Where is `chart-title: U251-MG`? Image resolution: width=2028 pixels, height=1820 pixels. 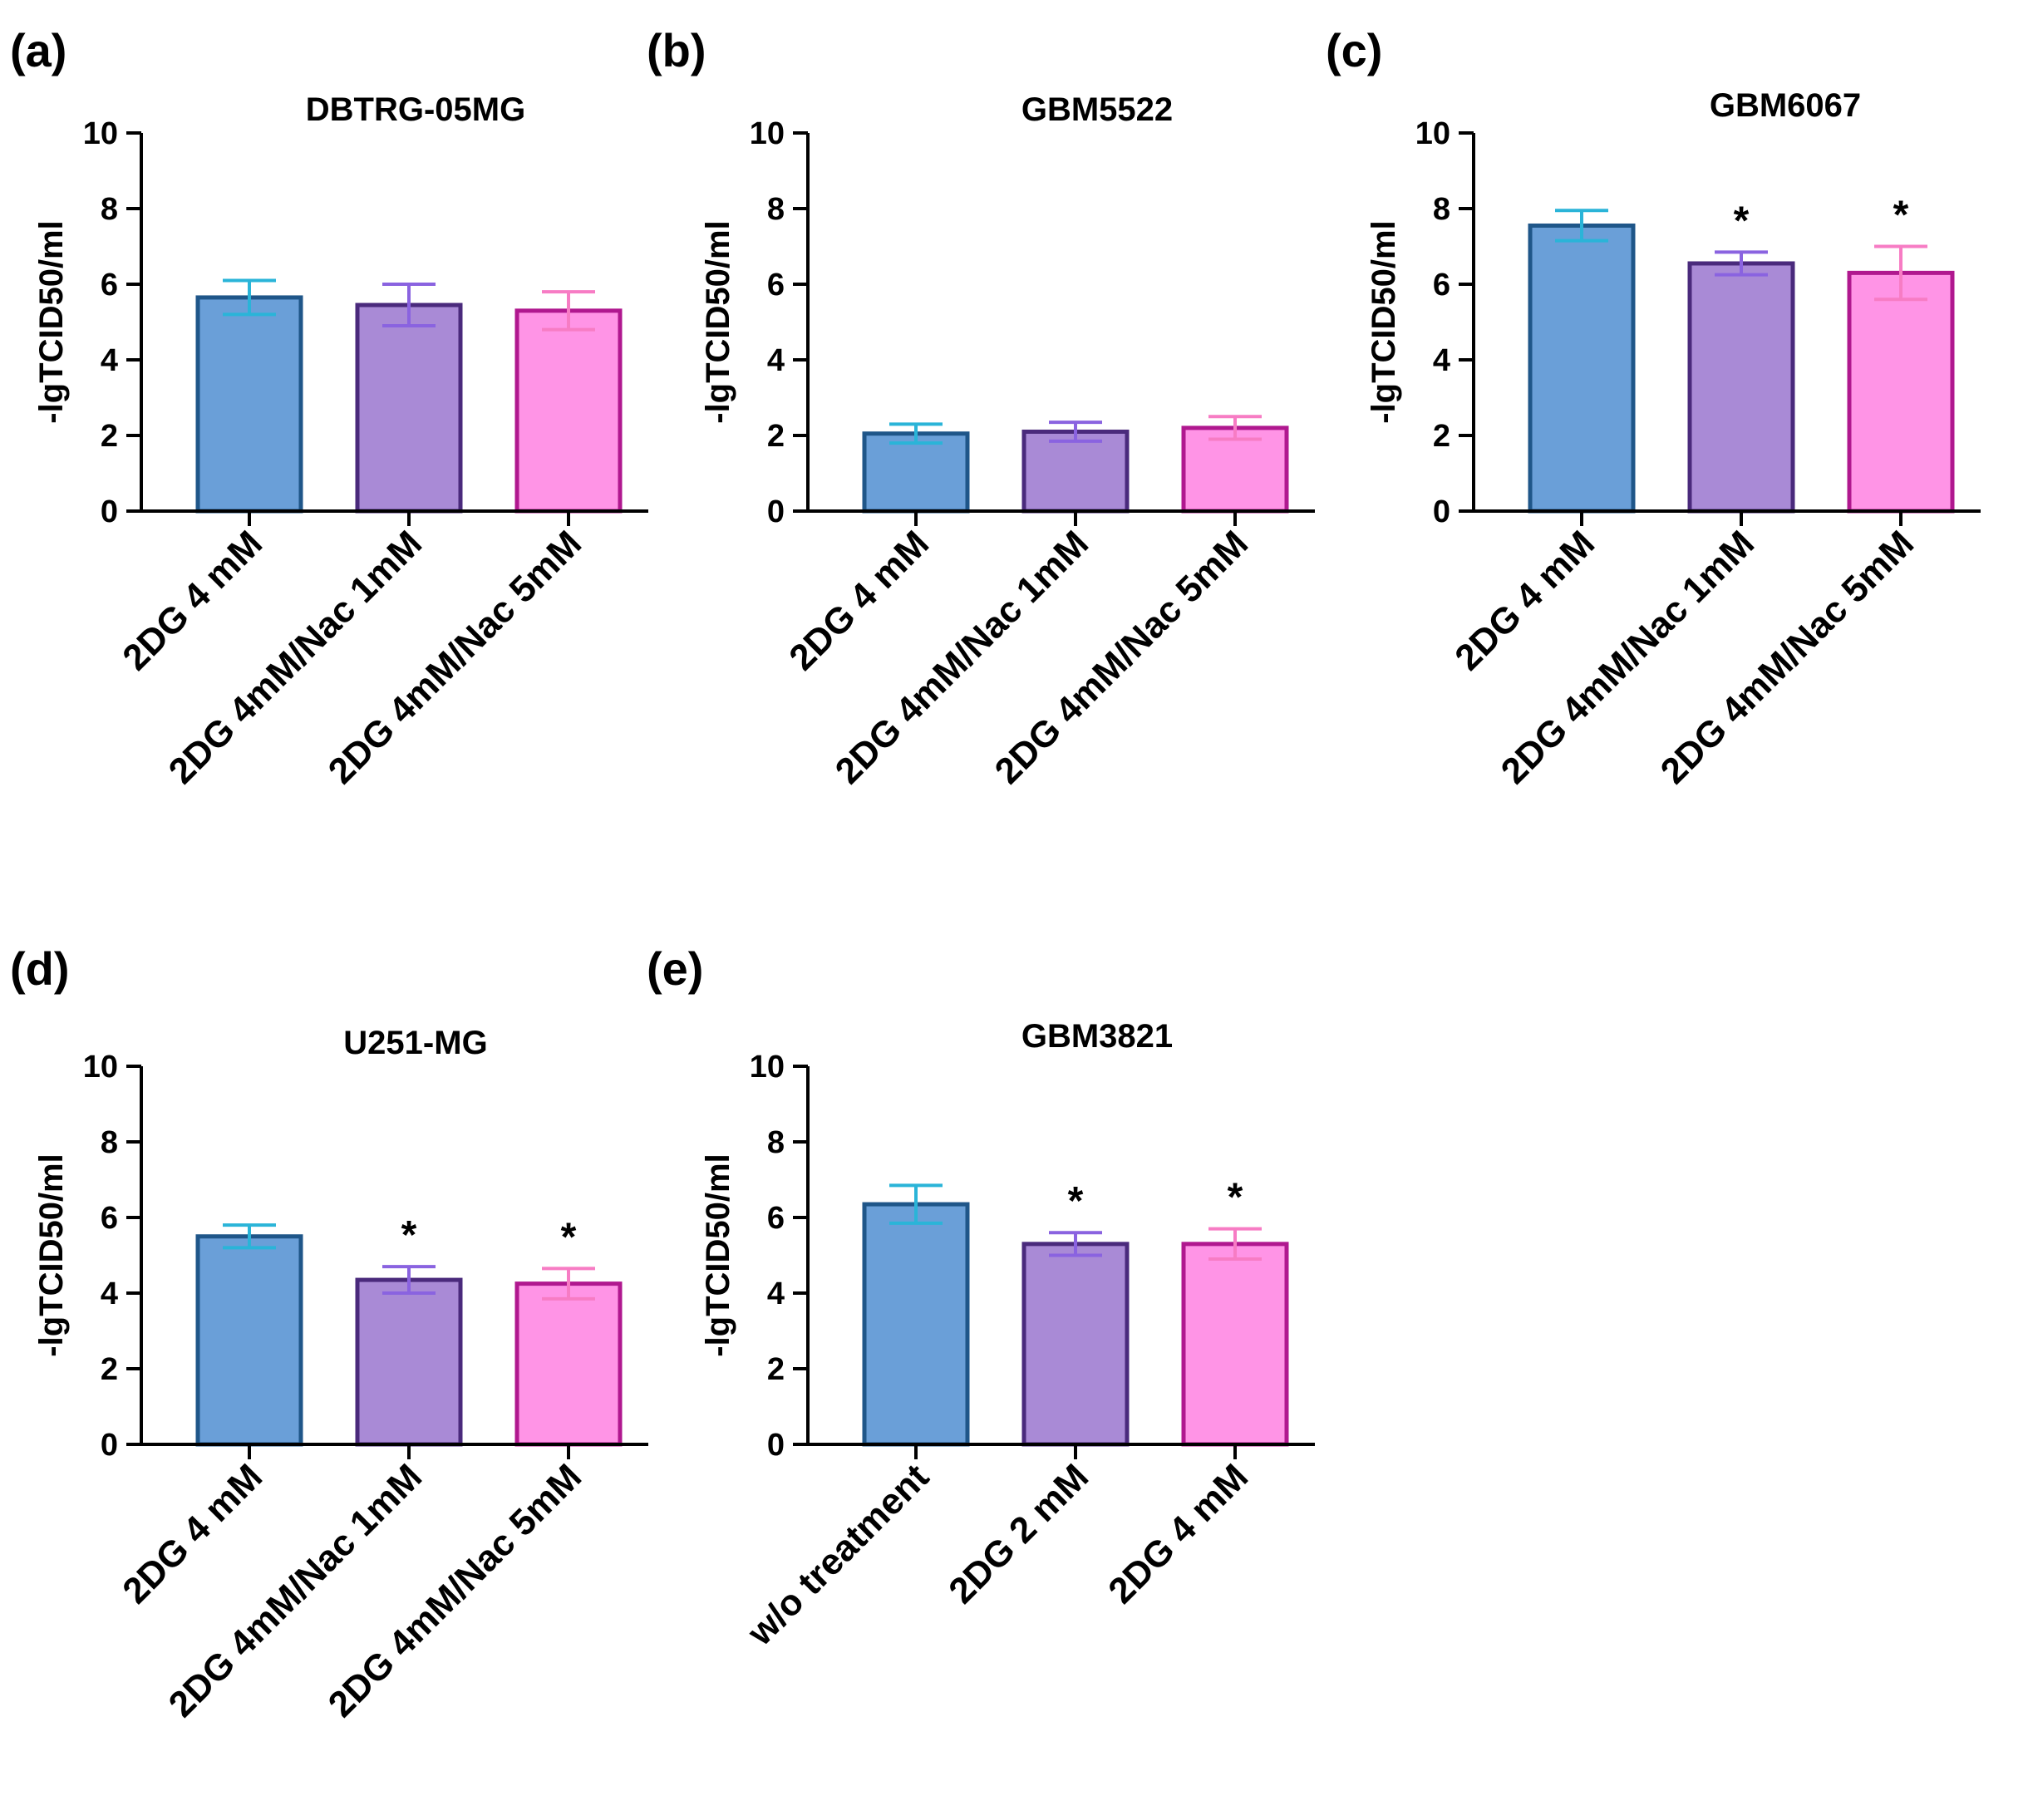 chart-title: U251-MG is located at coordinates (415, 1043).